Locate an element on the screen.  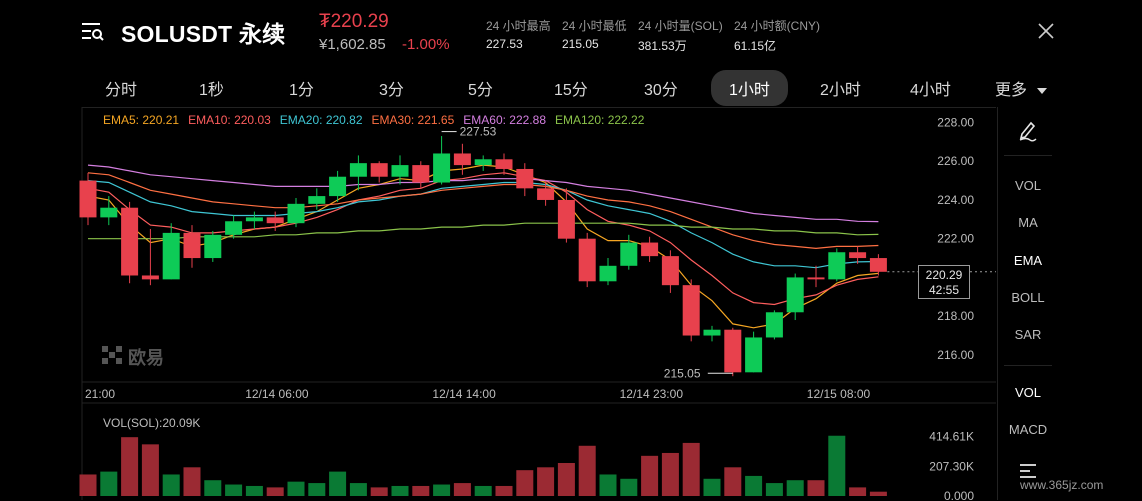
stat-24h-low: 24 小时最低 215.05 is located at coordinates (594, 34).